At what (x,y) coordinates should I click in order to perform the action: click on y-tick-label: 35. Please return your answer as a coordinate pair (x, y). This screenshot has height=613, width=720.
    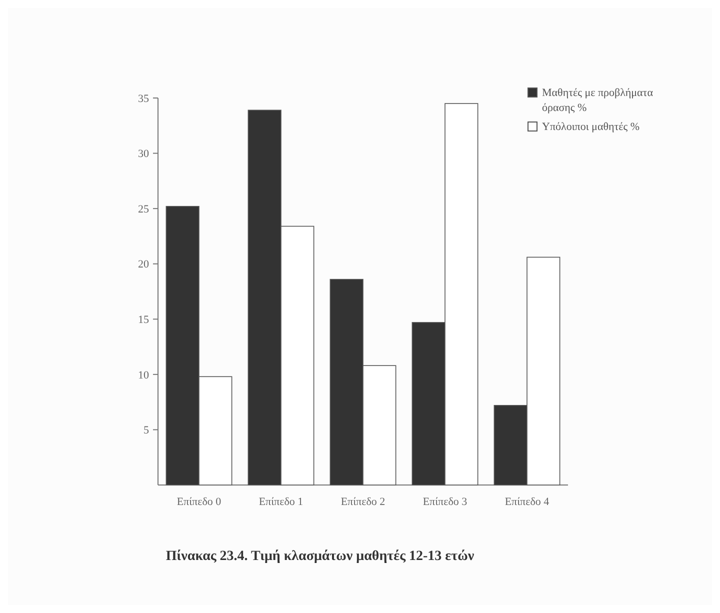
    Looking at the image, I should click on (144, 98).